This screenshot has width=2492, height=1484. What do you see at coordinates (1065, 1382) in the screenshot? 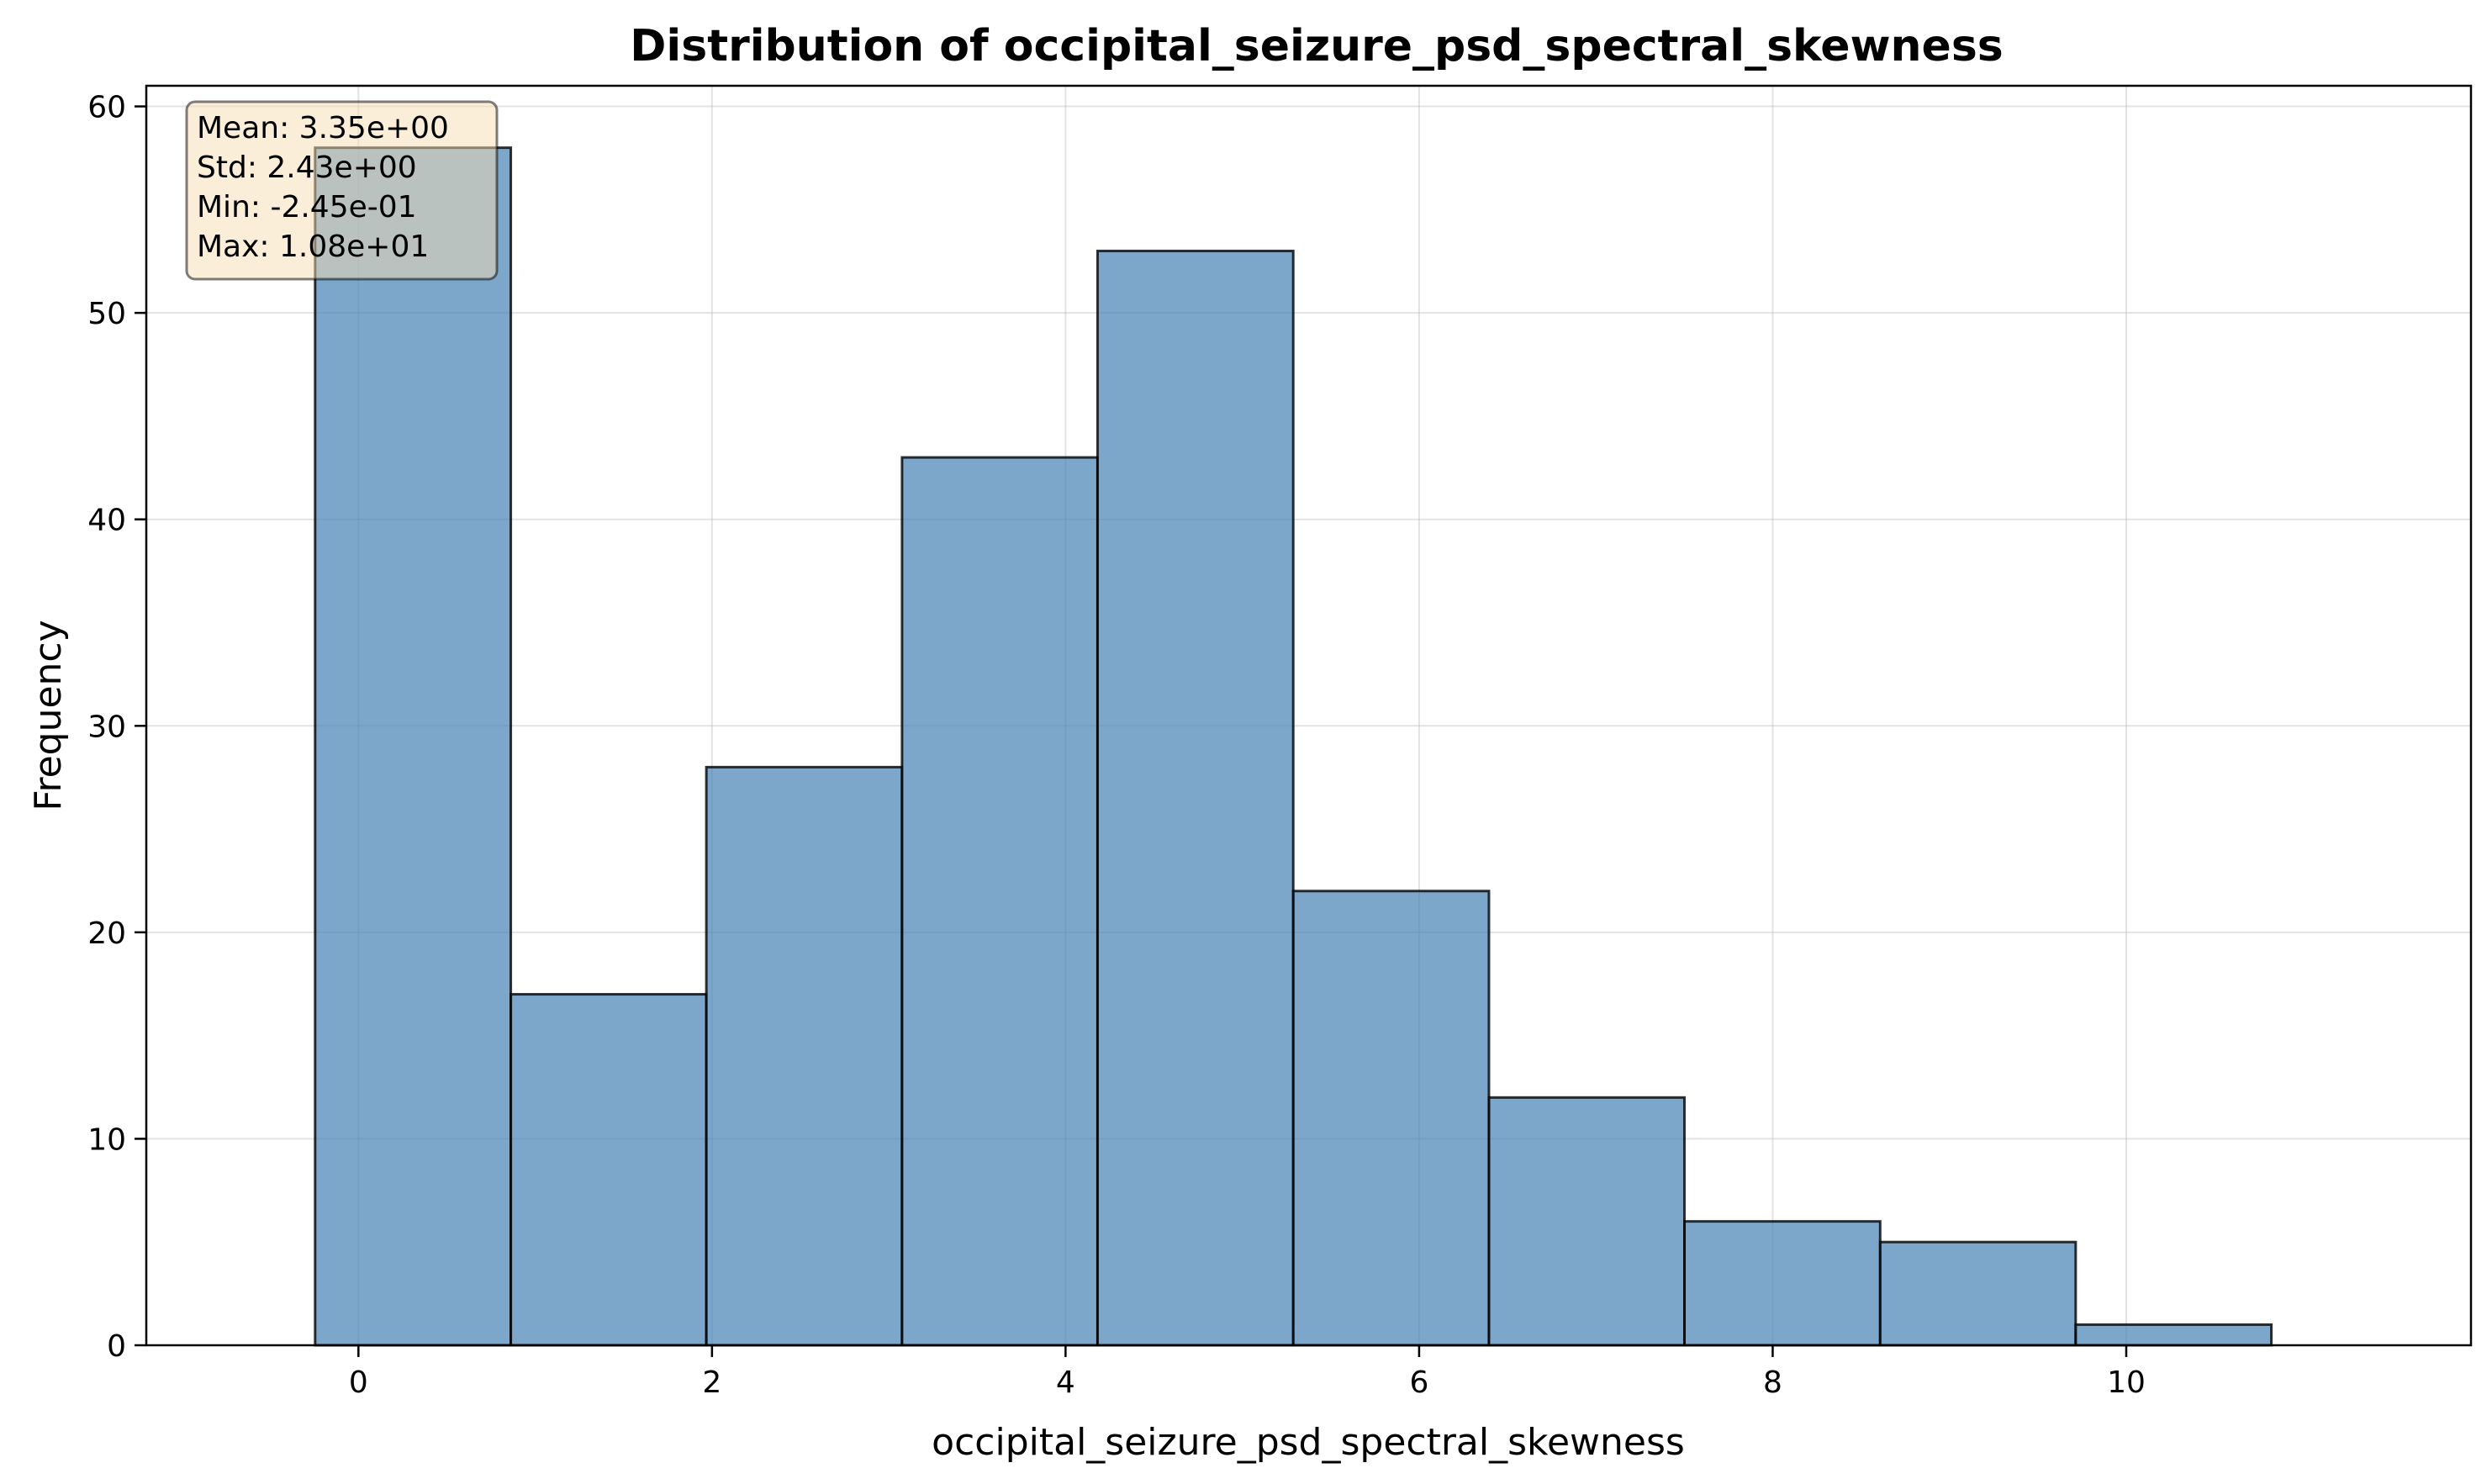
I see `x-tick-label: 4` at bounding box center [1065, 1382].